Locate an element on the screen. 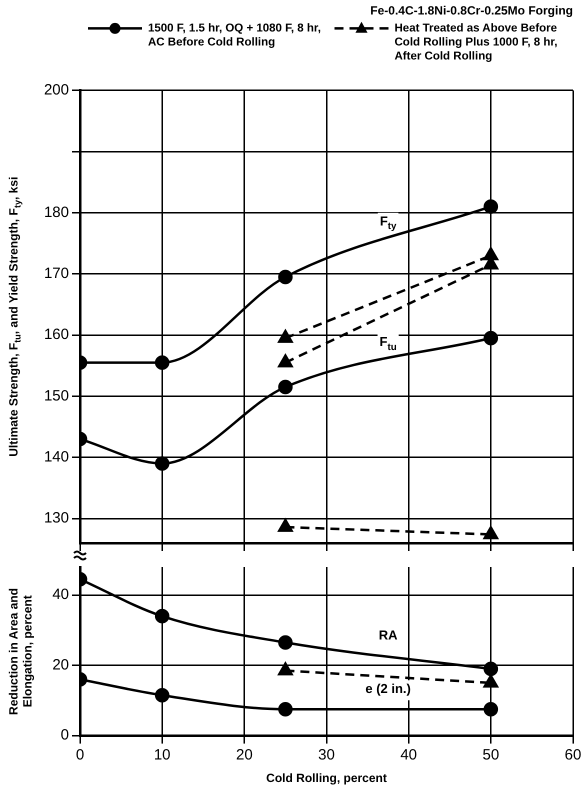 The image size is (587, 797). y-tick-label: 200 is located at coordinates (56, 90).